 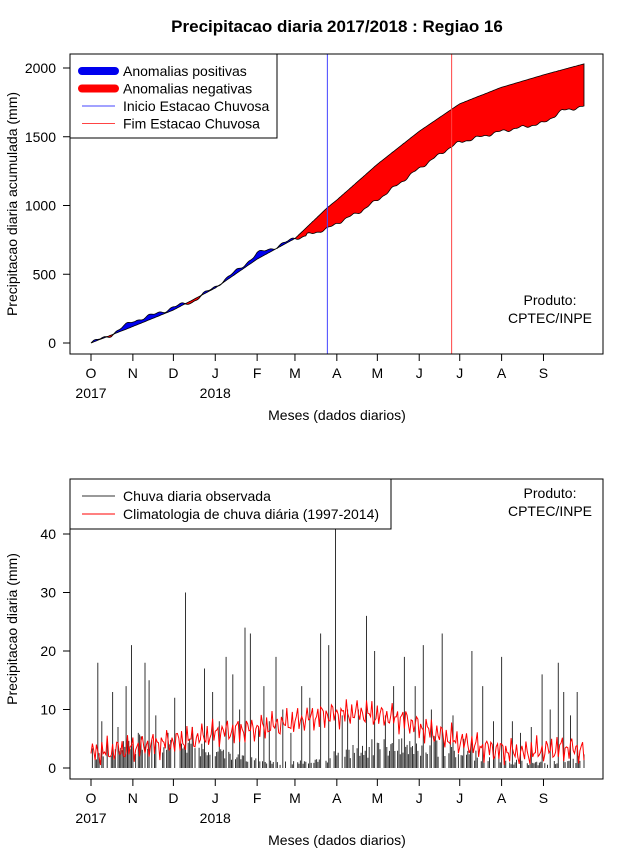 What do you see at coordinates (185, 71) in the screenshot?
I see `legend-label: Anomalias positivas` at bounding box center [185, 71].